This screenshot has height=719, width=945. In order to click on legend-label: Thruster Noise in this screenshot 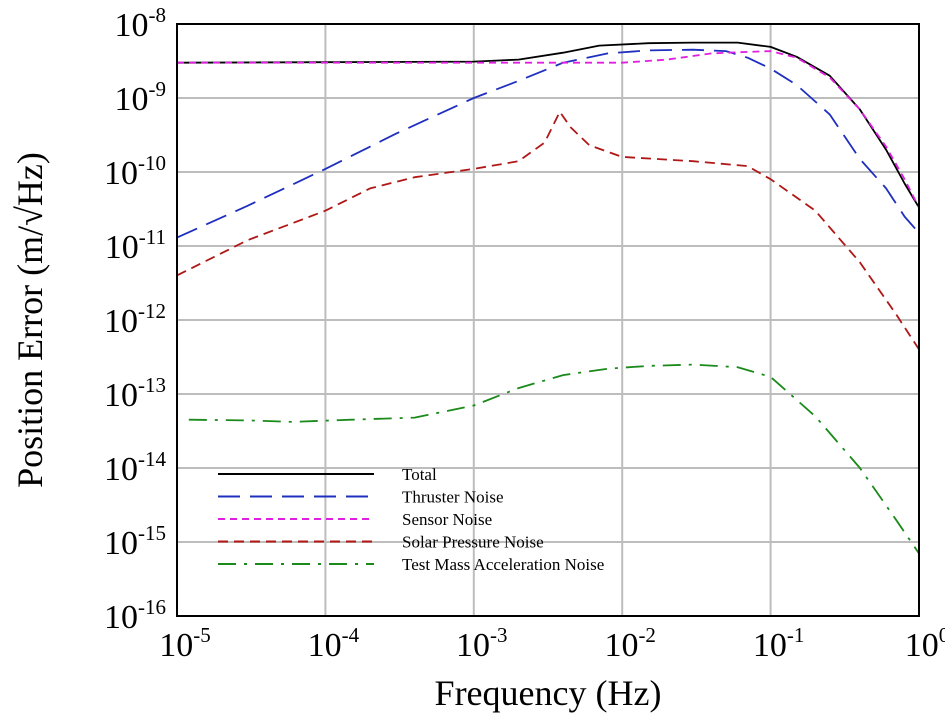, I will do `click(453, 497)`.